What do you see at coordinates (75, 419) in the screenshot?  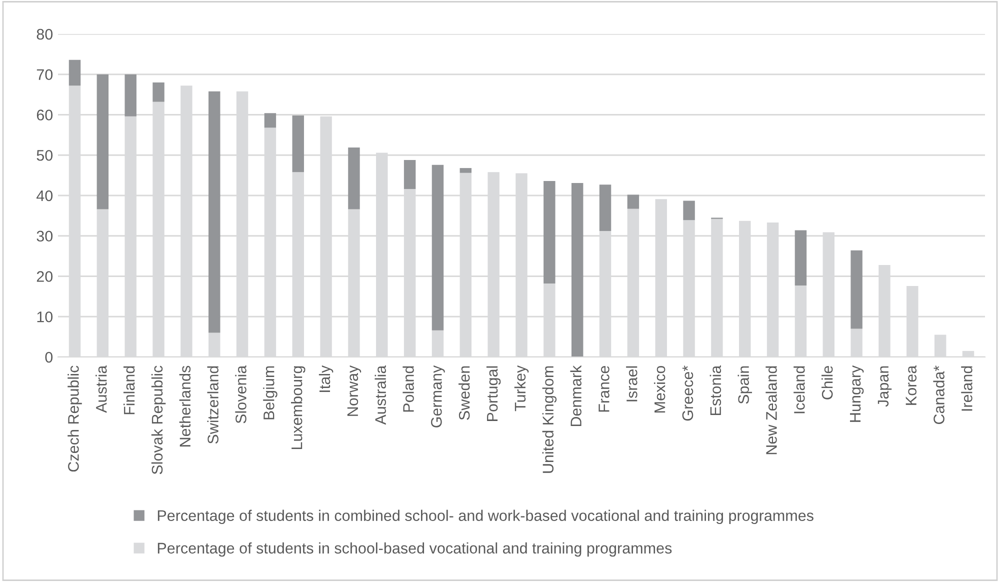 I see `x-tick-label: Czech Republic` at bounding box center [75, 419].